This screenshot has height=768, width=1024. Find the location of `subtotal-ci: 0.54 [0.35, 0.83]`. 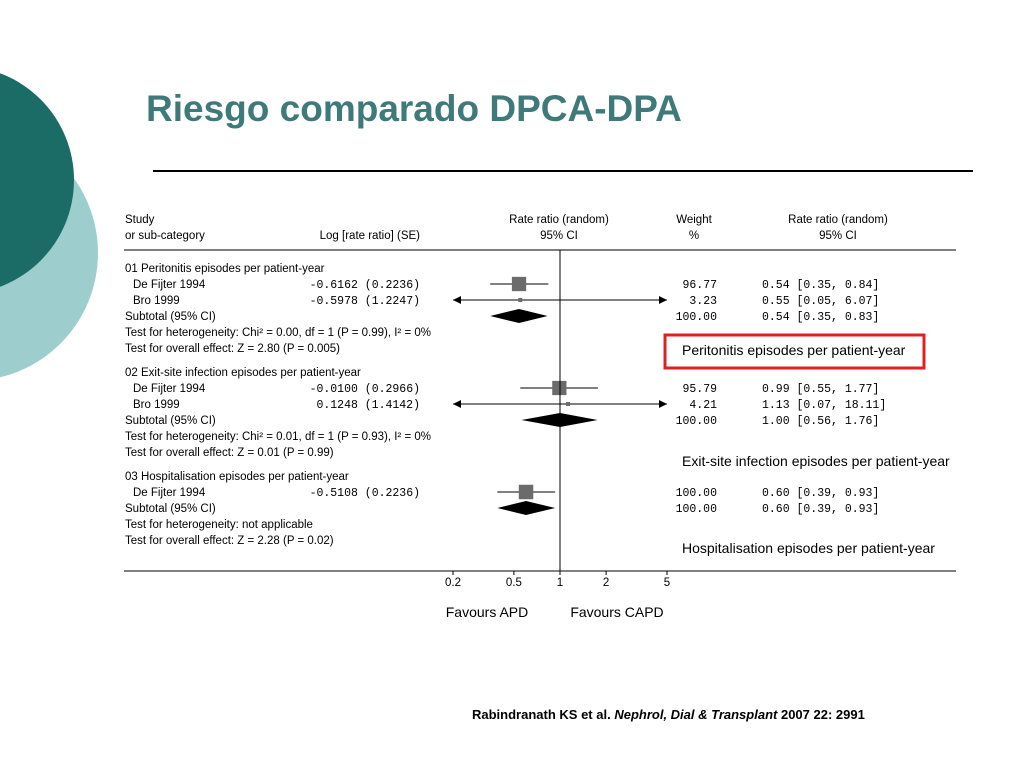

subtotal-ci: 0.54 [0.35, 0.83] is located at coordinates (820, 317).